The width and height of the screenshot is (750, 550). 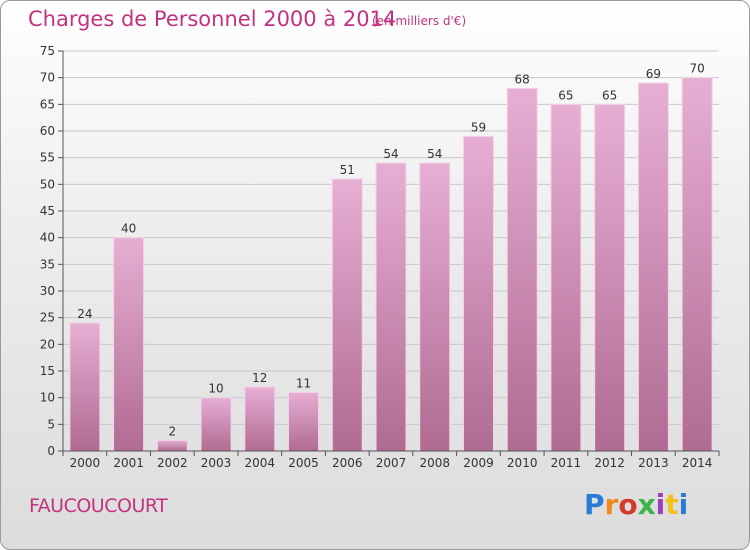 I want to click on y-tick-label: 75, so click(x=47, y=51).